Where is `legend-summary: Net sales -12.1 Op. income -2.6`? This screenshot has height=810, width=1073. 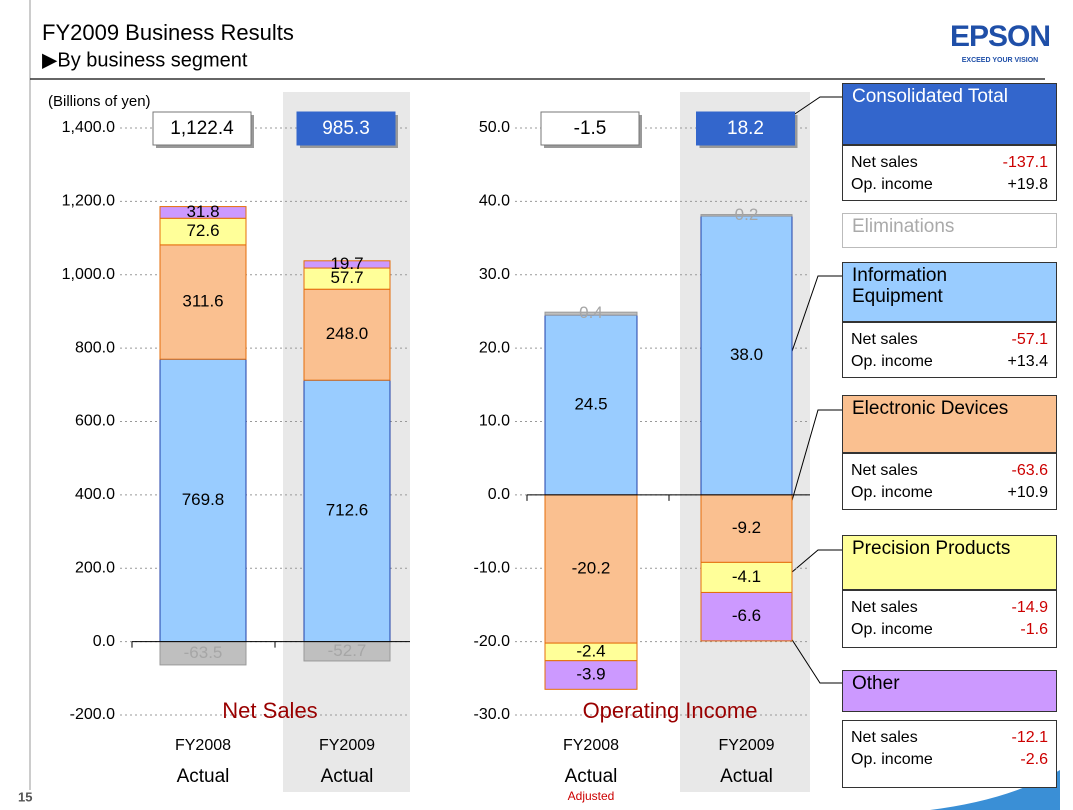 legend-summary: Net sales -12.1 Op. income -2.6 is located at coordinates (949, 754).